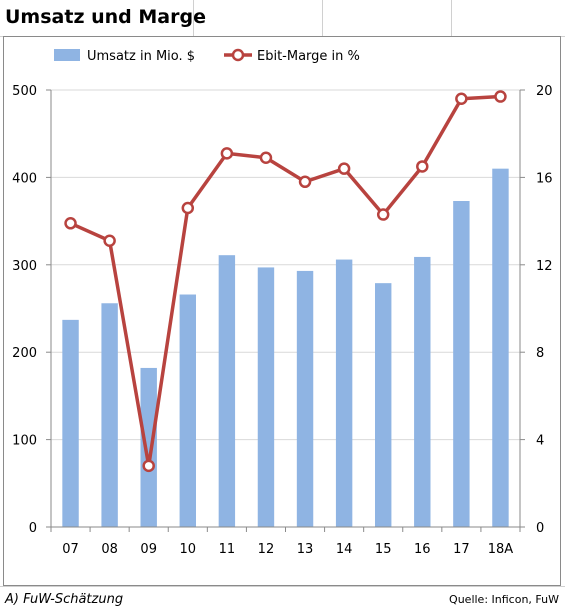 This screenshot has height=610, width=565. I want to click on chart-title: Umsatz und Marge, so click(105, 17).